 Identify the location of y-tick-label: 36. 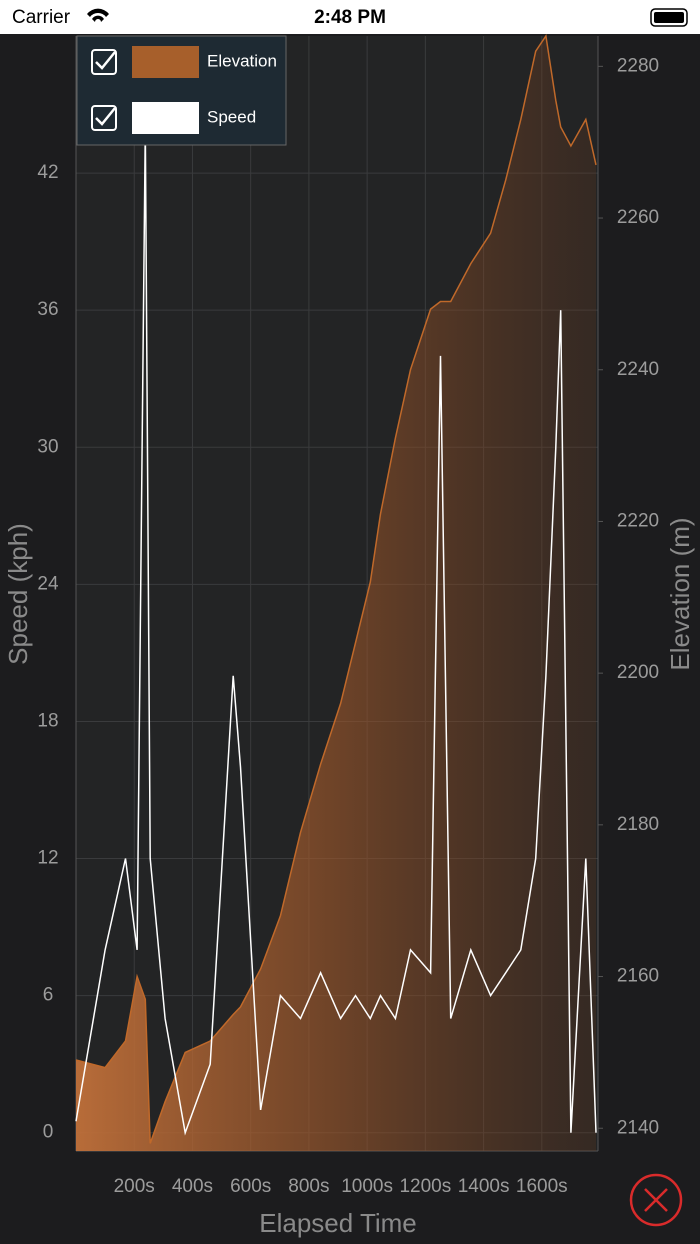
(47, 309).